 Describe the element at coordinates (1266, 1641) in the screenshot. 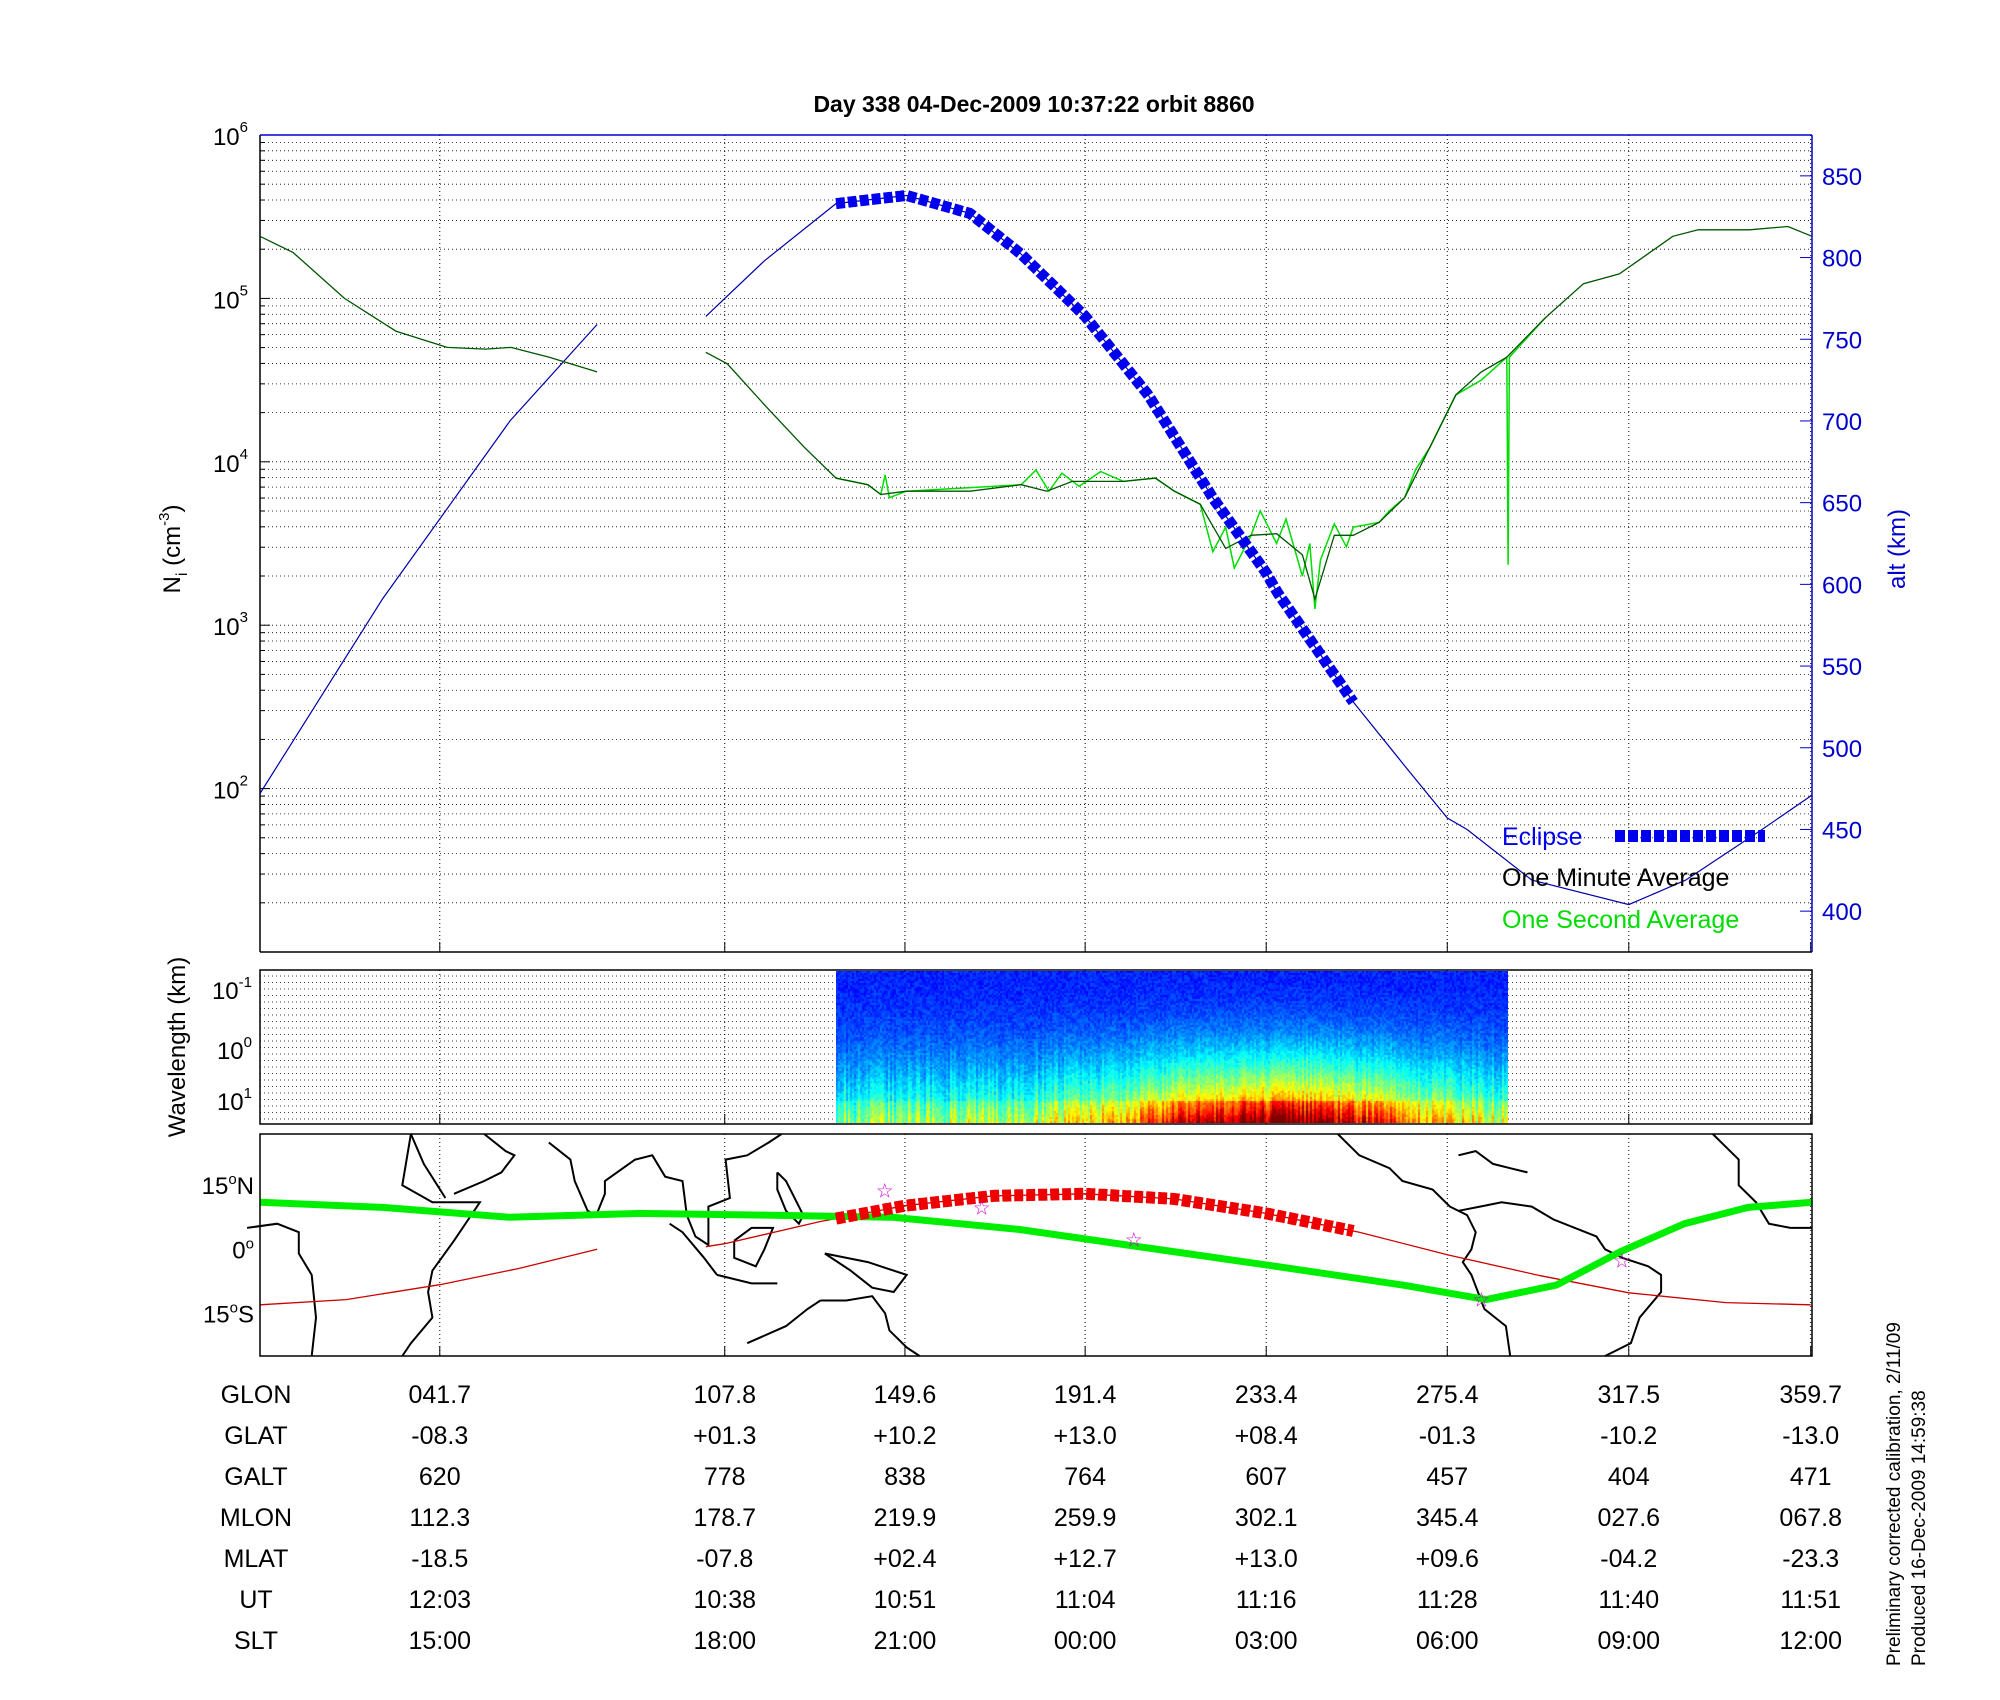

I see `table-cell: 03:00` at that location.